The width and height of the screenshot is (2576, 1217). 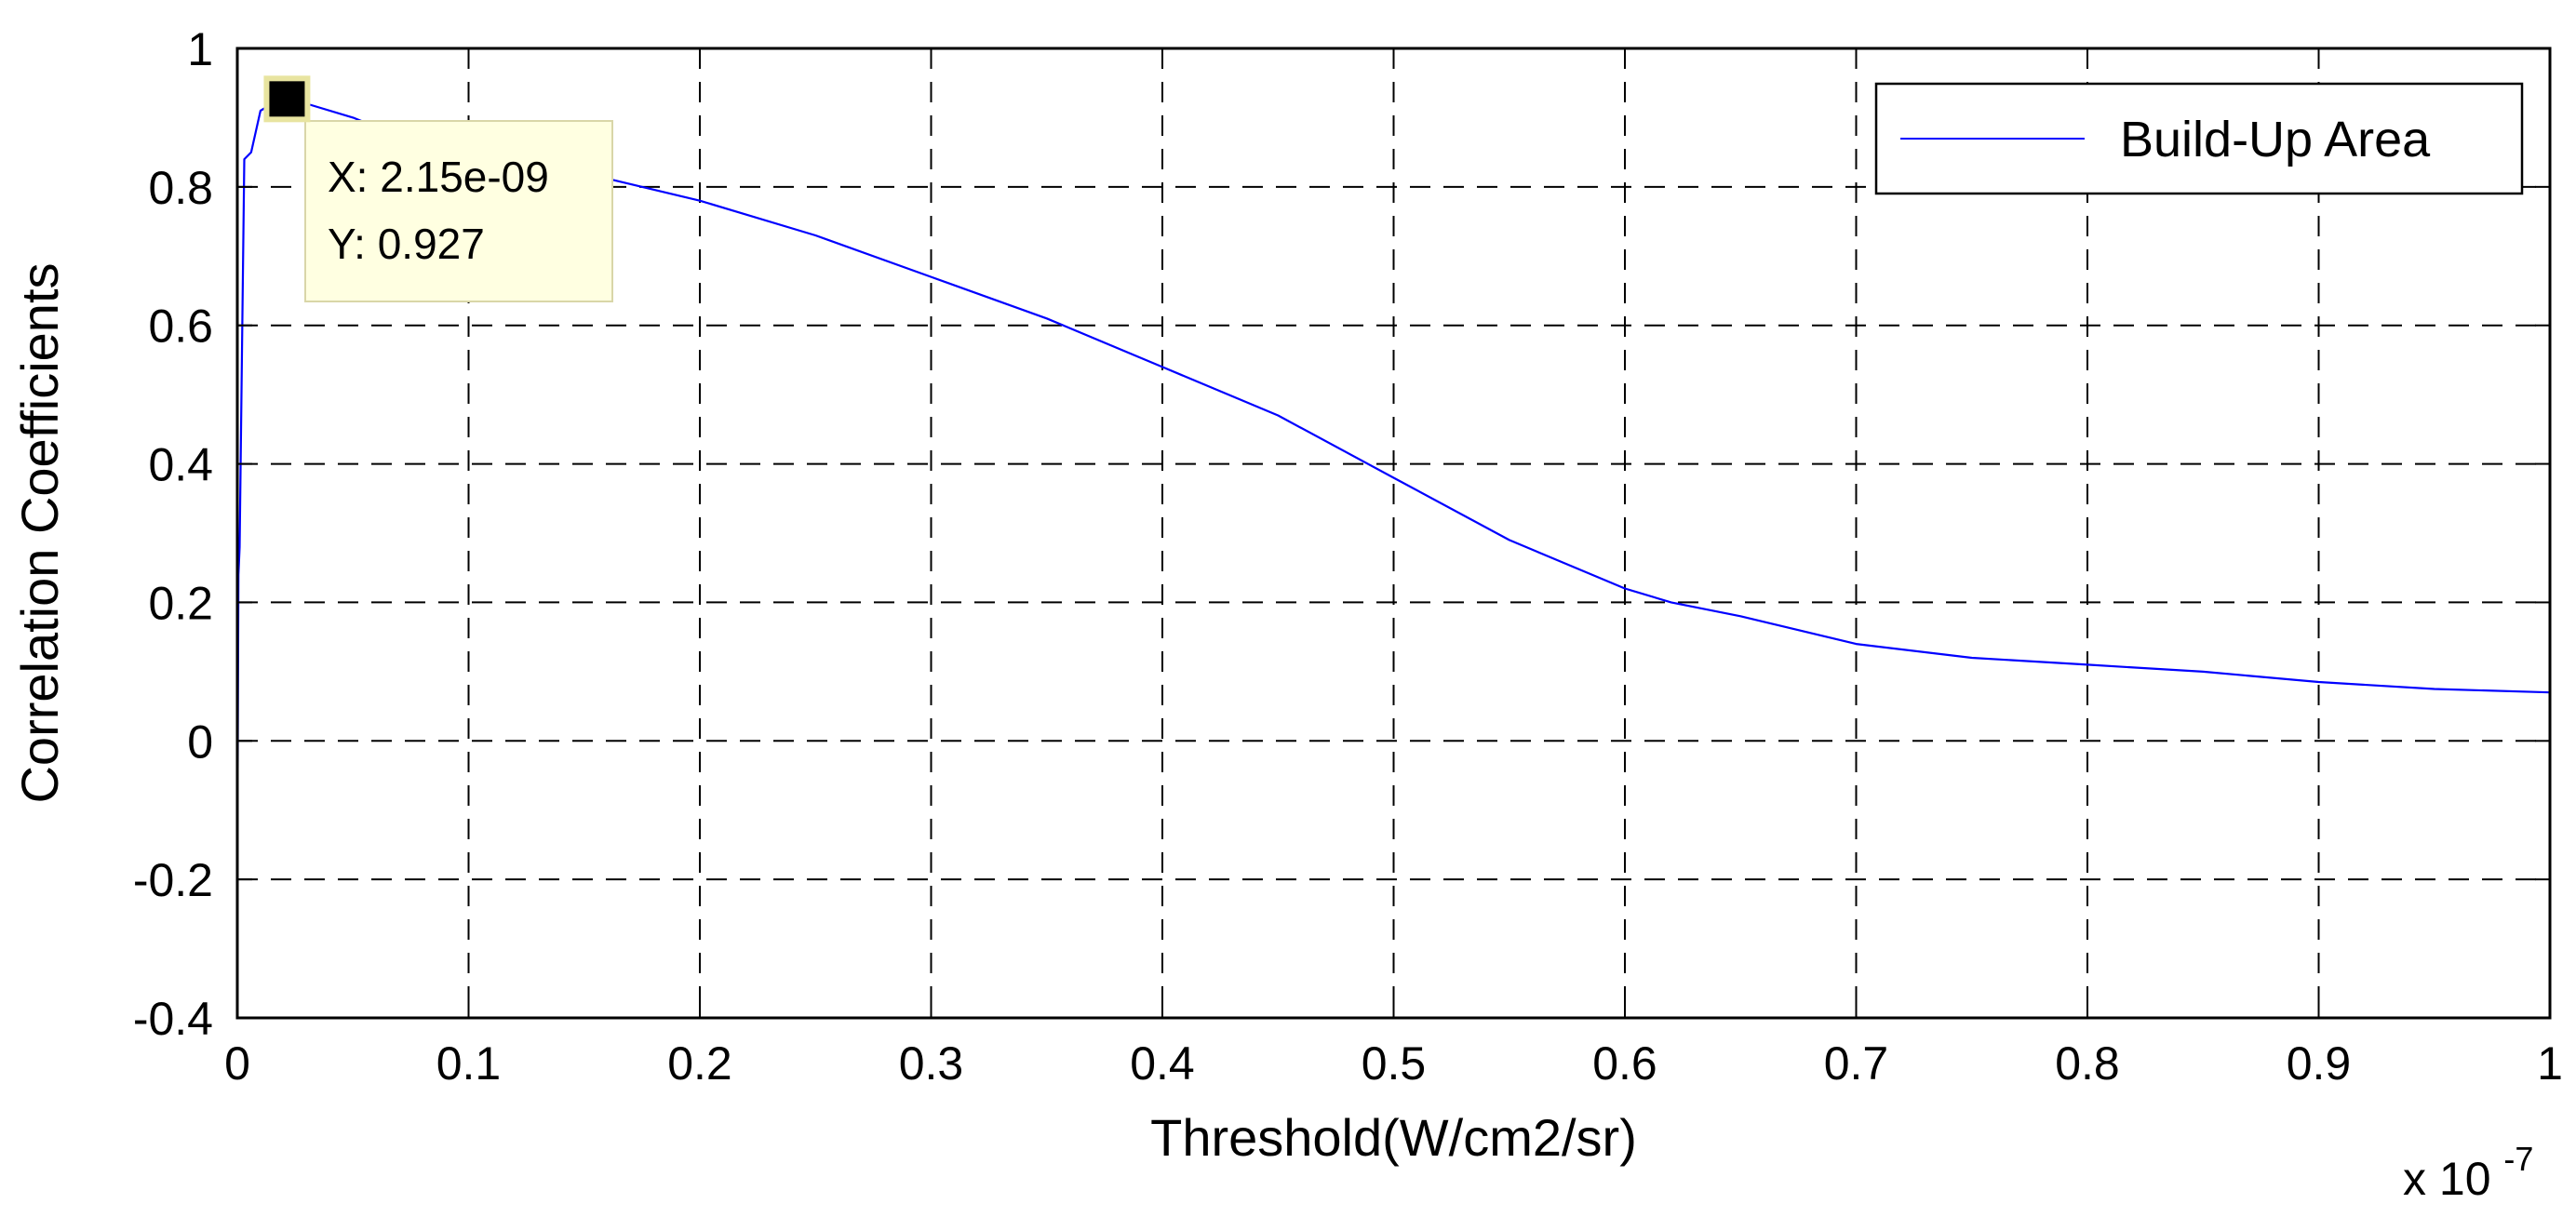 What do you see at coordinates (1856, 1063) in the screenshot?
I see `x-tick-label: 0.7` at bounding box center [1856, 1063].